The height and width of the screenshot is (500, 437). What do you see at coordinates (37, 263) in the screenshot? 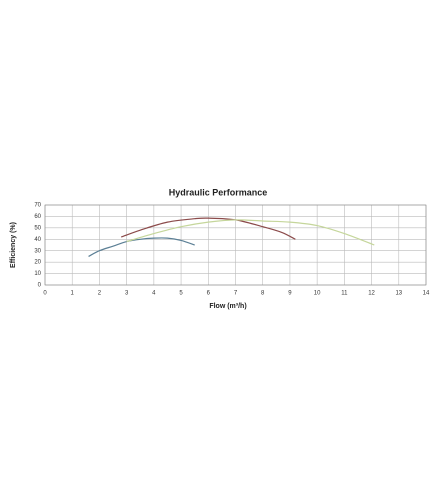
I see `y-tick-label: 20` at bounding box center [37, 263].